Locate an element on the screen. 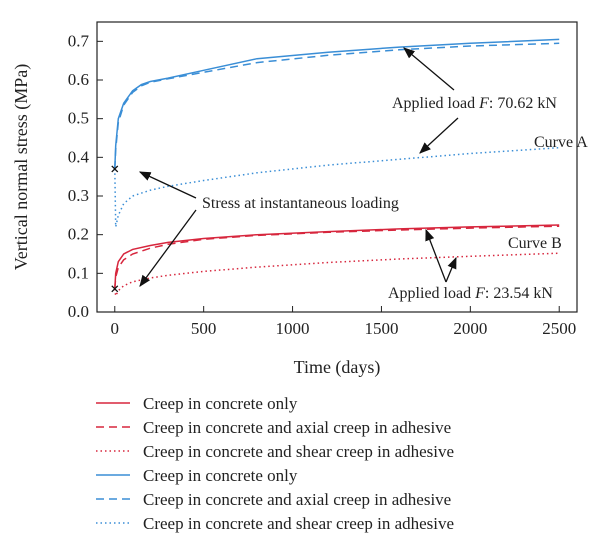 This screenshot has height=557, width=600. y-tick-label: 0.5 is located at coordinates (78, 118).